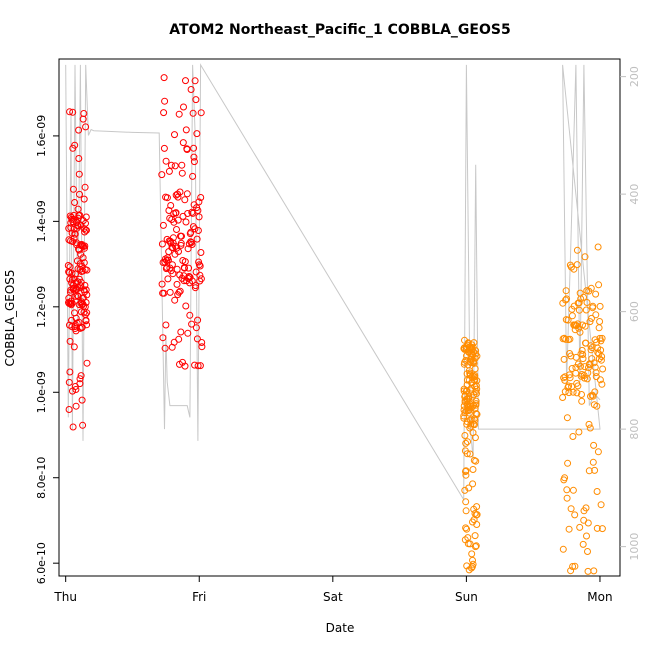  I want to click on y2-tick-label-800: 800, so click(634, 429).